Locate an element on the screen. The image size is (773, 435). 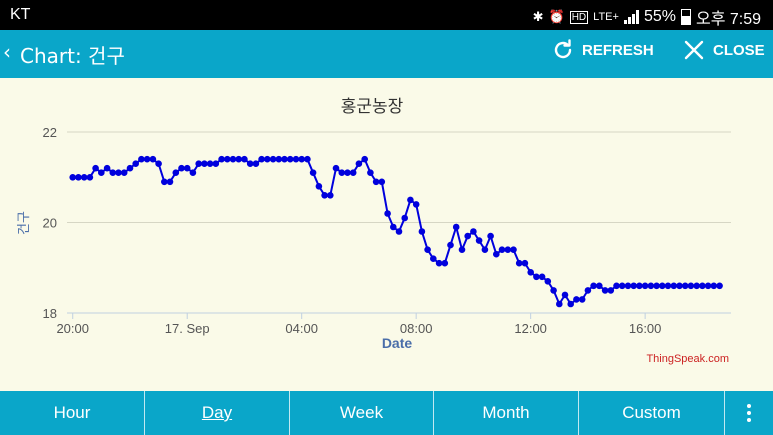
alarm-icon: ⏰ is located at coordinates (556, 16).